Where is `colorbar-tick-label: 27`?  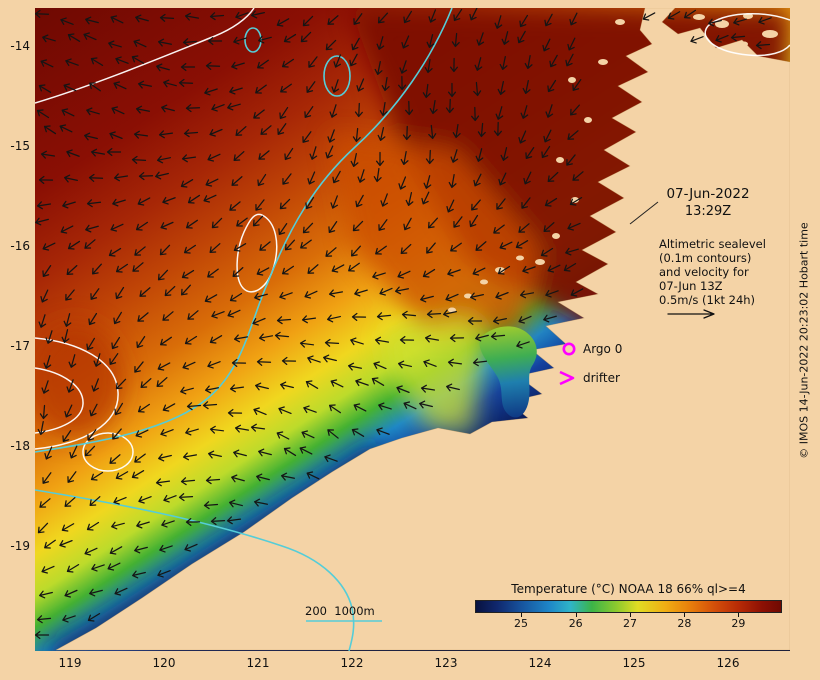 colorbar-tick-label: 27 is located at coordinates (630, 623).